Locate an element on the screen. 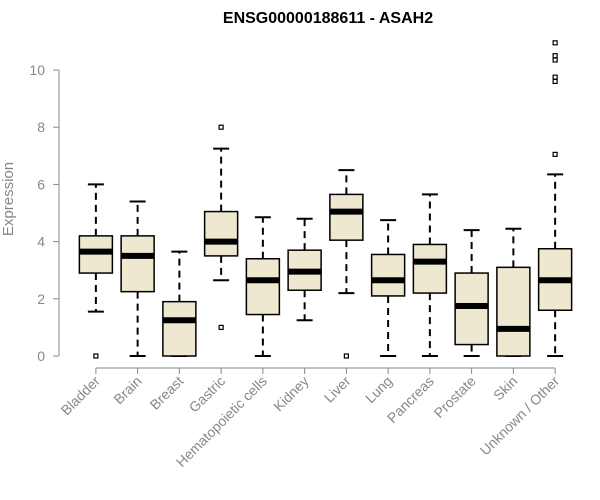 Image resolution: width=600 pixels, height=500 pixels. box-brain is located at coordinates (137, 278).